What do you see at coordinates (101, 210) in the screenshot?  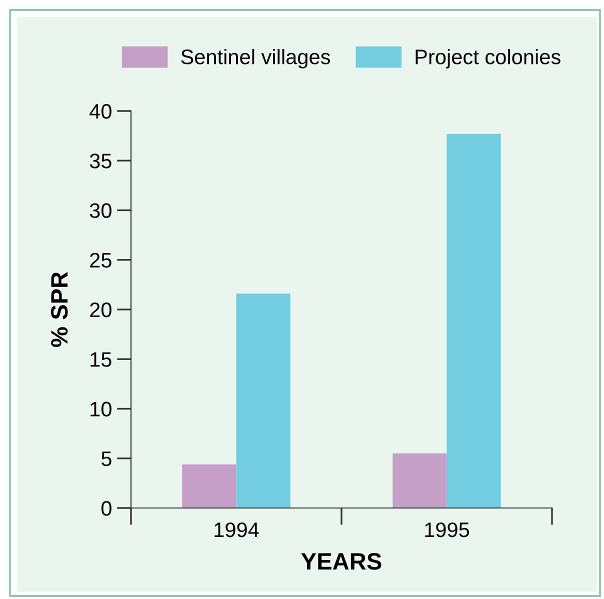 I see `y-tick-label: 30` at bounding box center [101, 210].